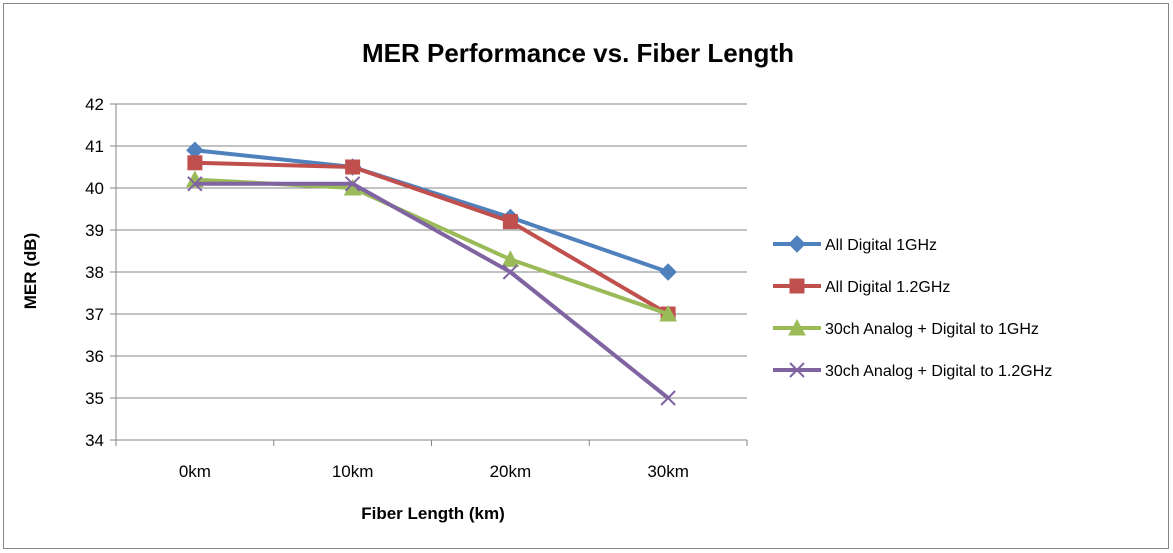 This screenshot has width=1173, height=553. What do you see at coordinates (94, 398) in the screenshot?
I see `y-tick-label: 35` at bounding box center [94, 398].